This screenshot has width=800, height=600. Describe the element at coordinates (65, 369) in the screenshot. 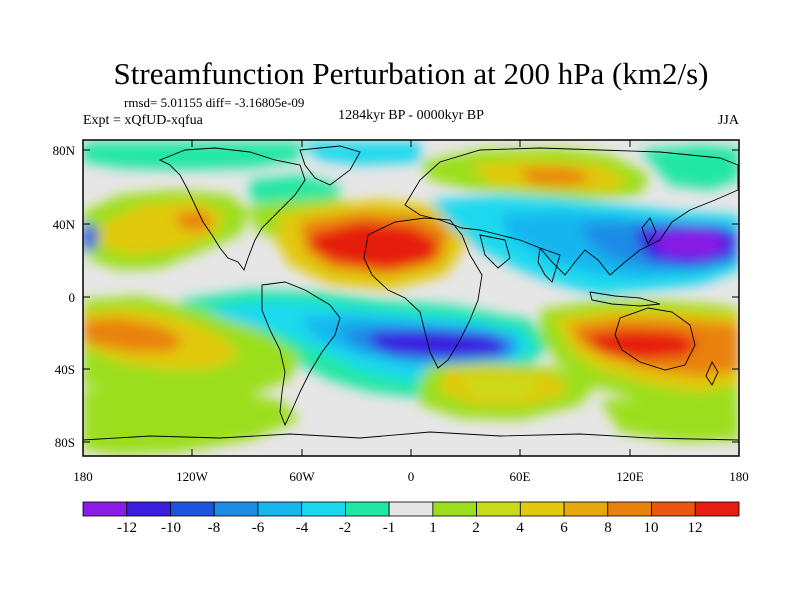

I see `lat-label-40s: 40S` at that location.